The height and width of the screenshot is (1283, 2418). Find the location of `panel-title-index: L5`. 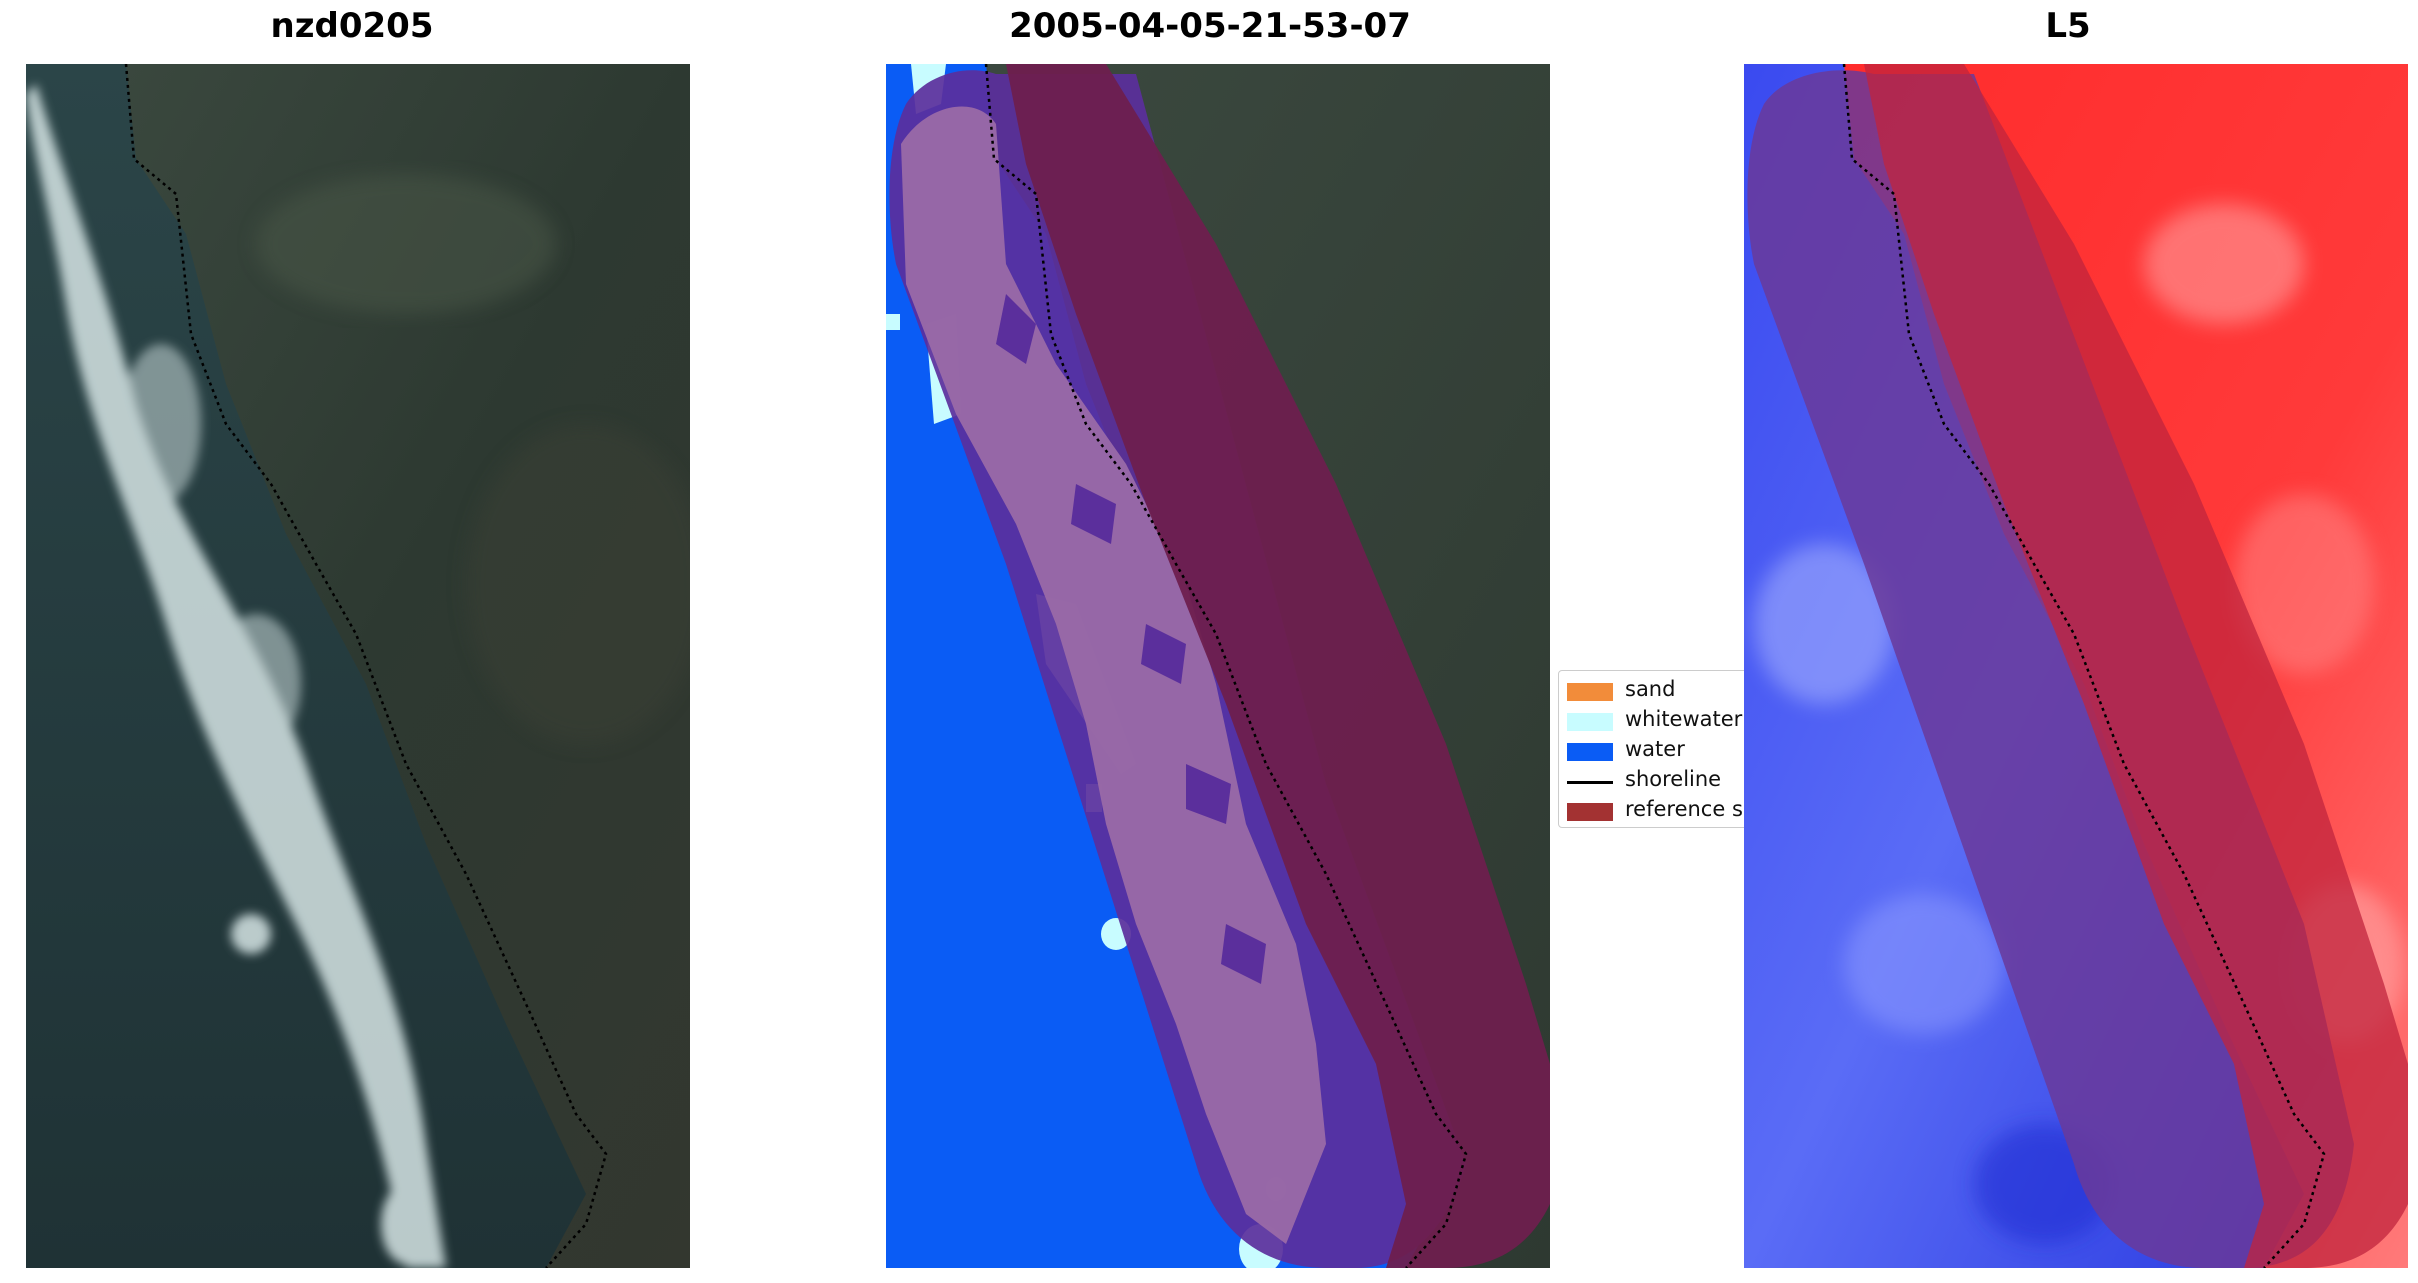

panel-title-index: L5 is located at coordinates (2068, 26).